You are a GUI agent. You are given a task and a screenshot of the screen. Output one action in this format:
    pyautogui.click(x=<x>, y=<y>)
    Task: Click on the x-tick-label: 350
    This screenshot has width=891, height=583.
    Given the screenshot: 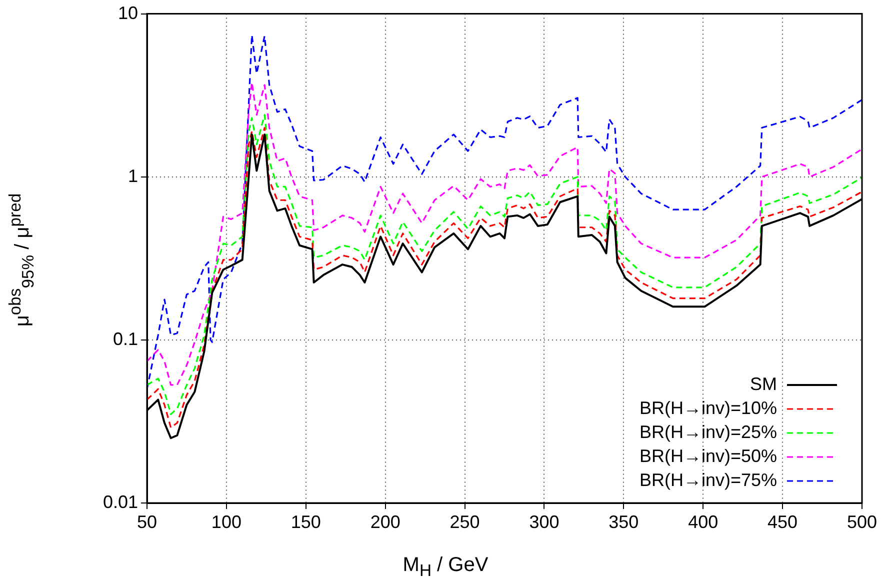 What is the action you would take?
    pyautogui.click(x=623, y=522)
    